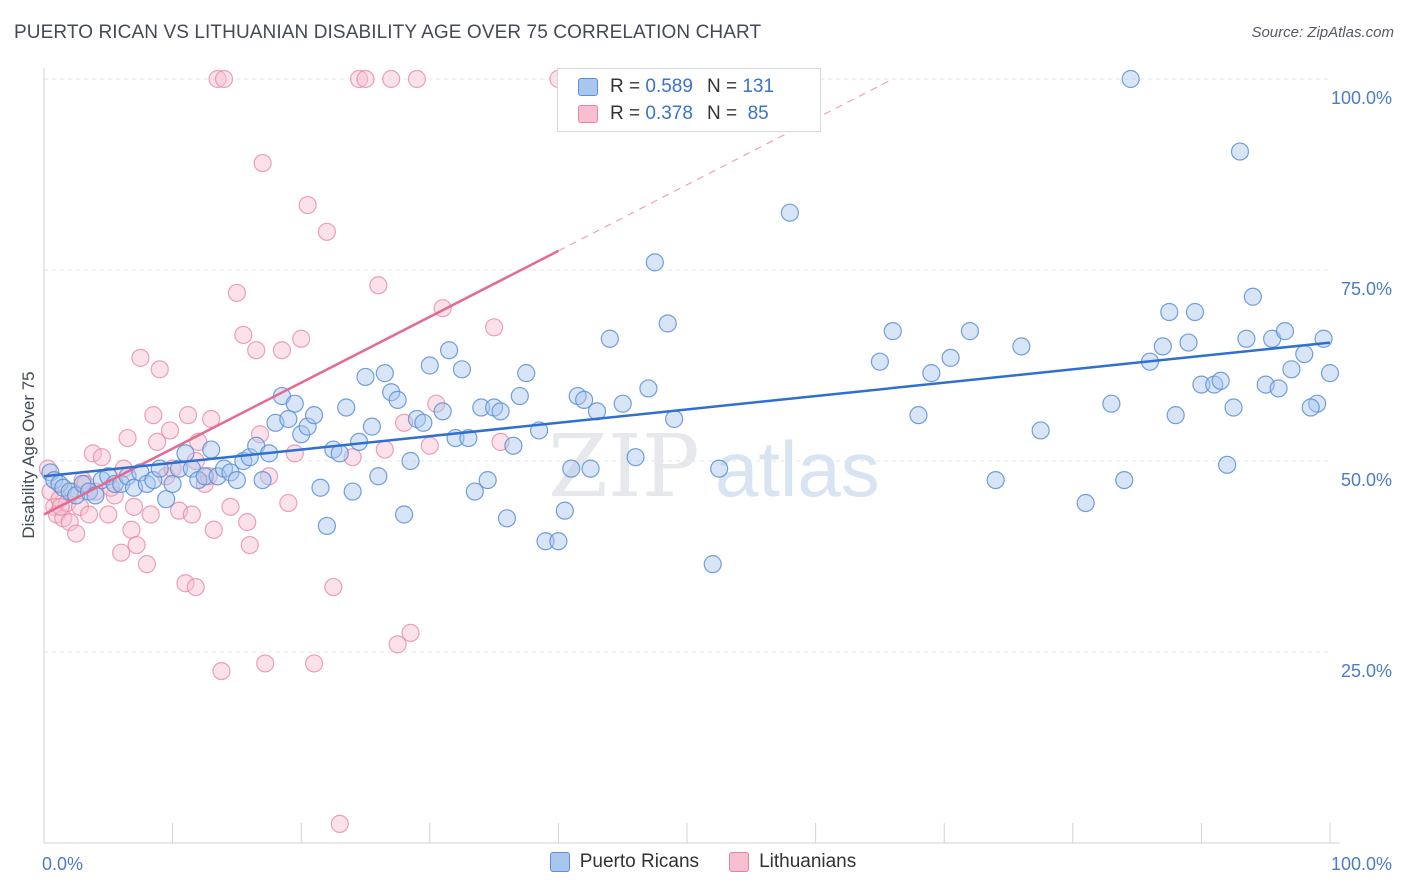 The width and height of the screenshot is (1406, 892). What do you see at coordinates (1361, 384) in the screenshot?
I see `y-tick-labels: 25.0% 50.0% 75.0% 100.0%` at bounding box center [1361, 384].